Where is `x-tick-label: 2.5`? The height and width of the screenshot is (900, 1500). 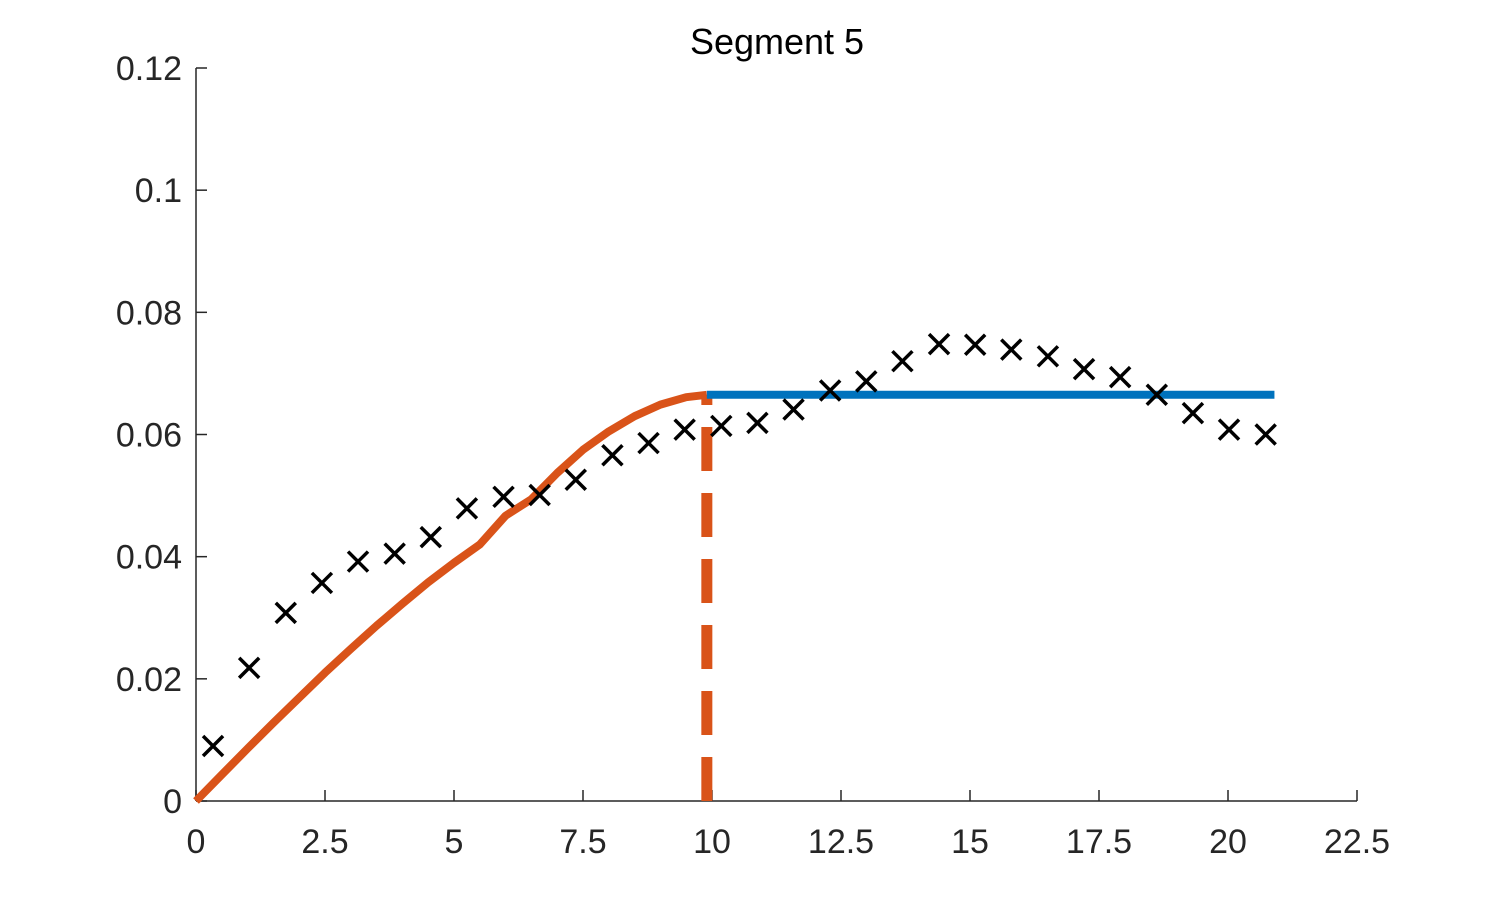
x-tick-label: 2.5 is located at coordinates (324, 842).